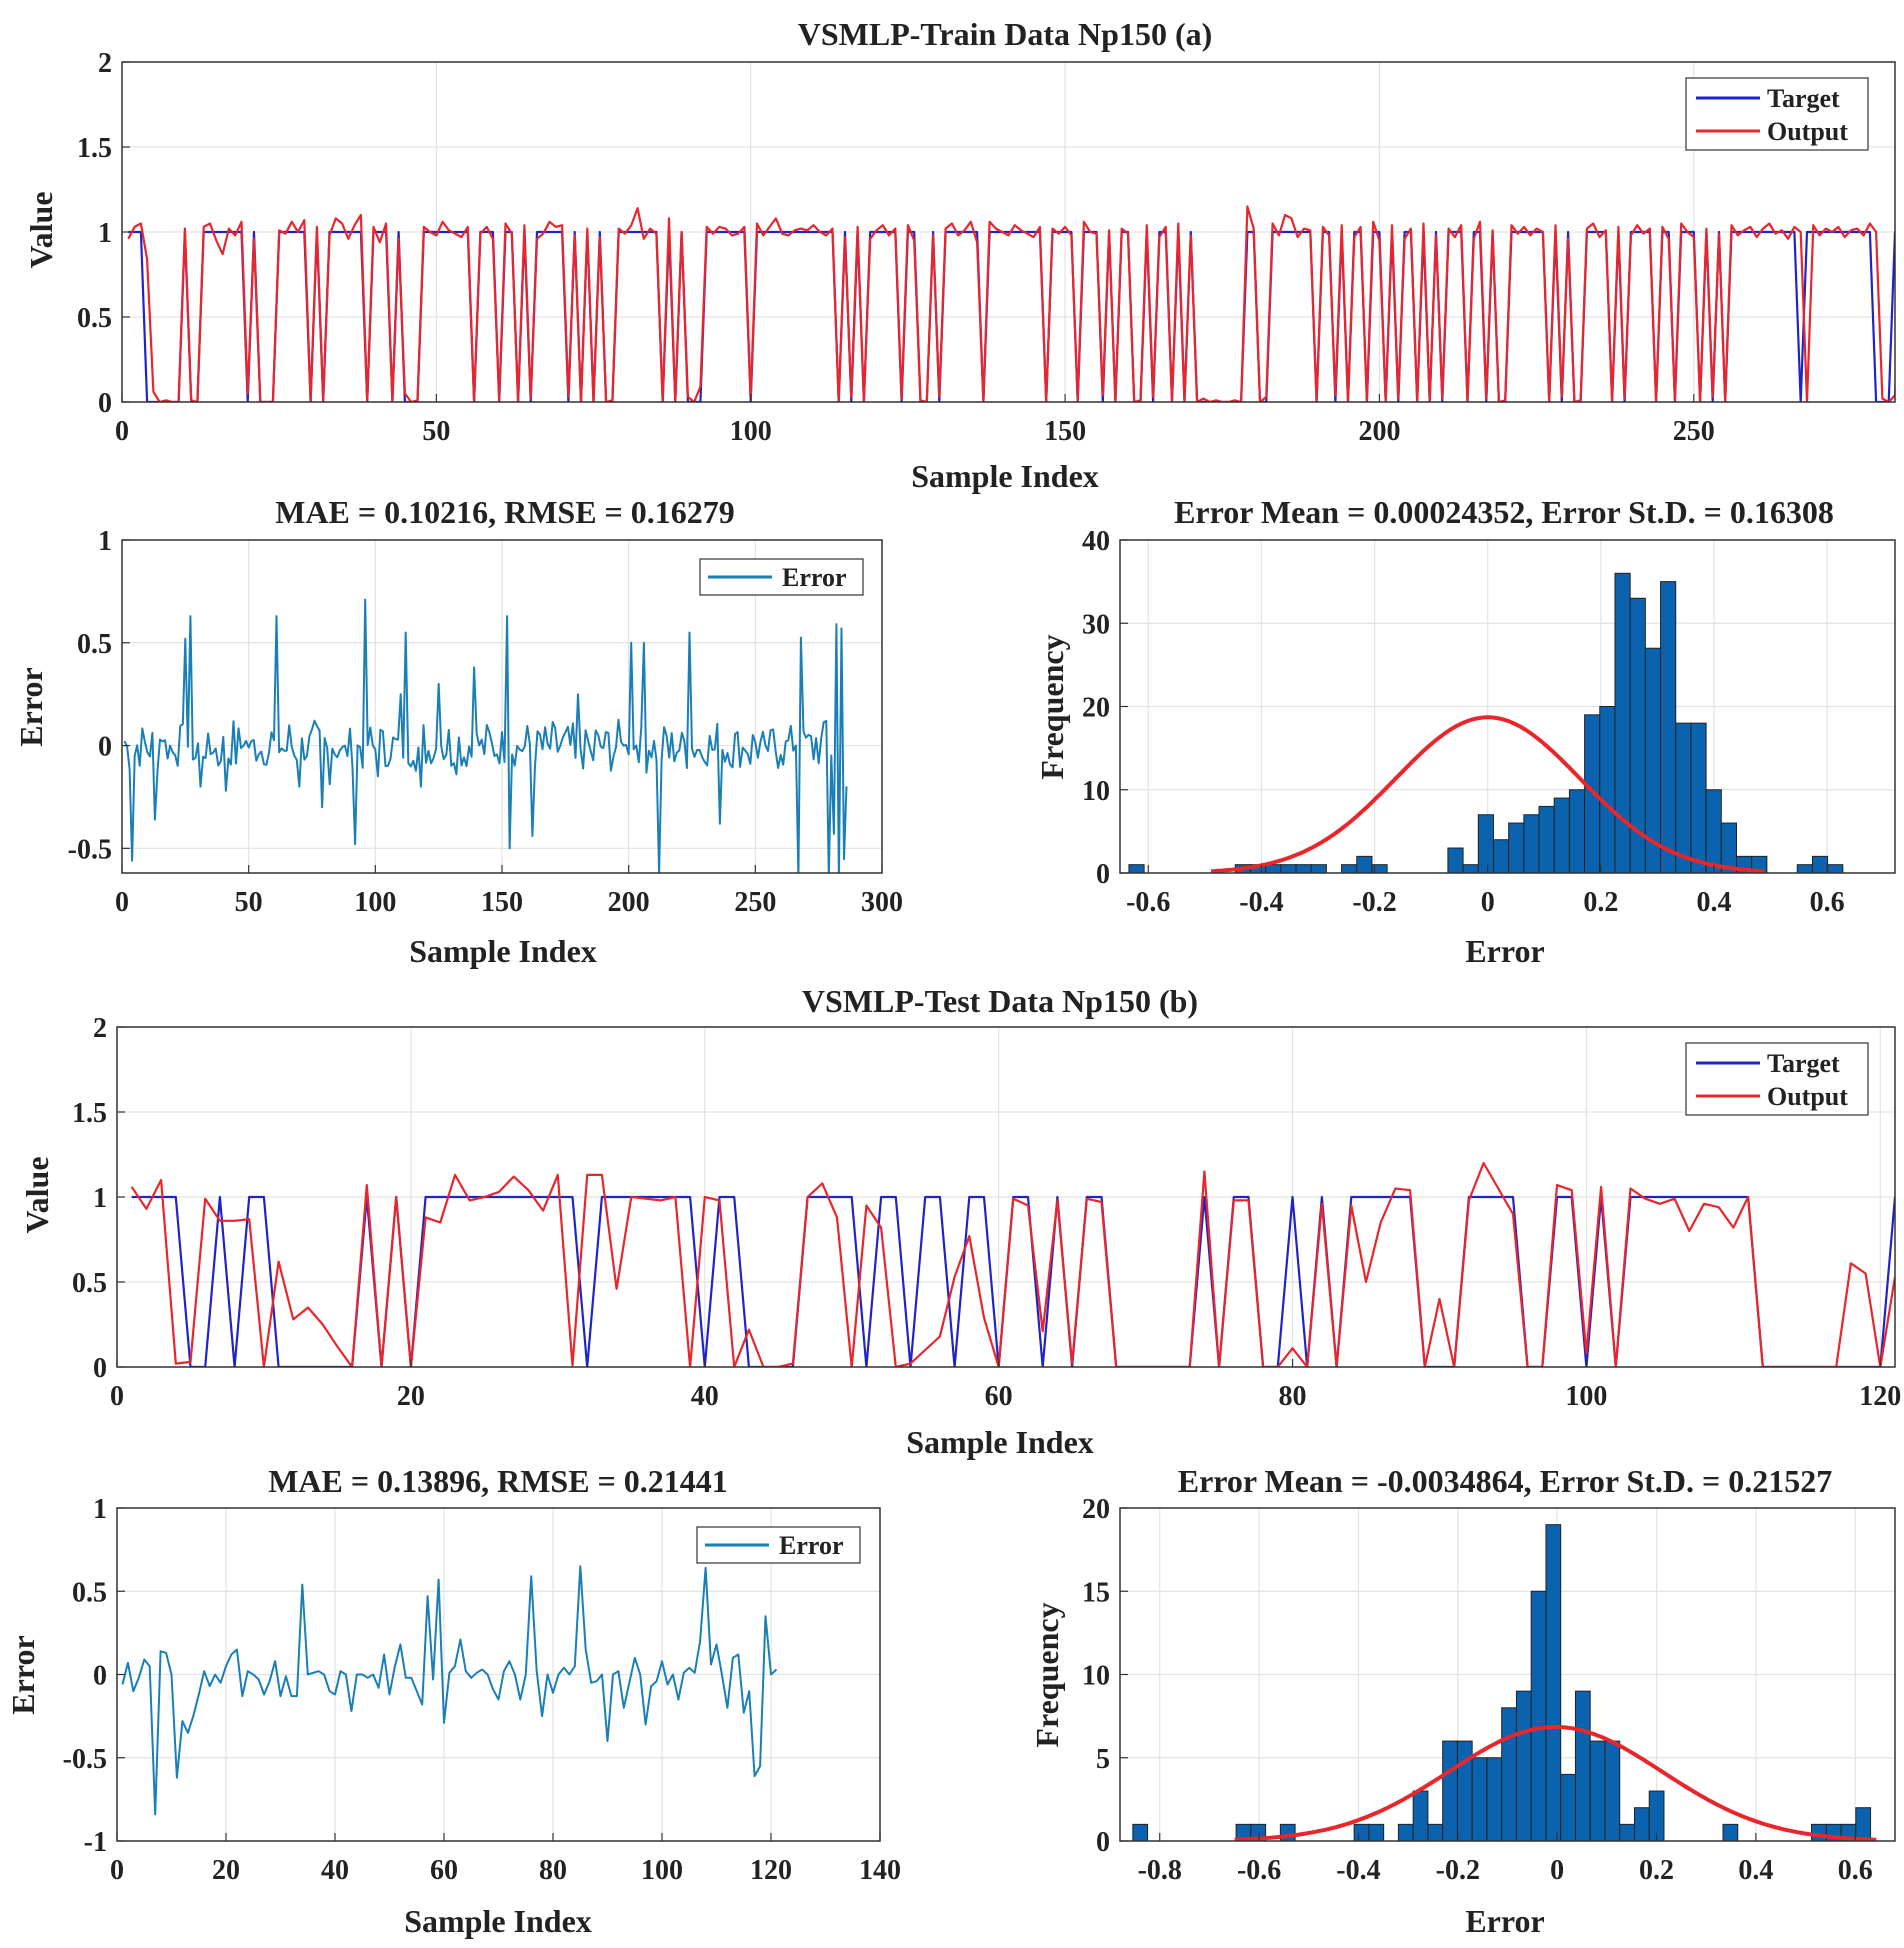 This screenshot has height=1948, width=1904. I want to click on x-tick-label: -0.8, so click(1160, 1870).